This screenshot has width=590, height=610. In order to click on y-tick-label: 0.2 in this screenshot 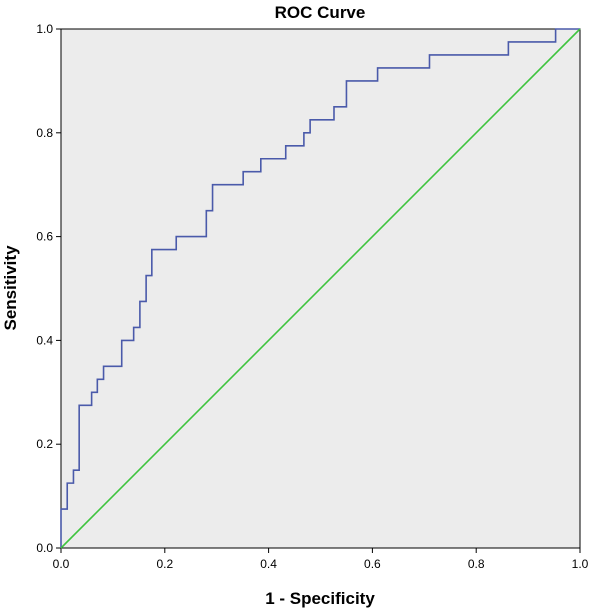, I will do `click(44, 444)`.